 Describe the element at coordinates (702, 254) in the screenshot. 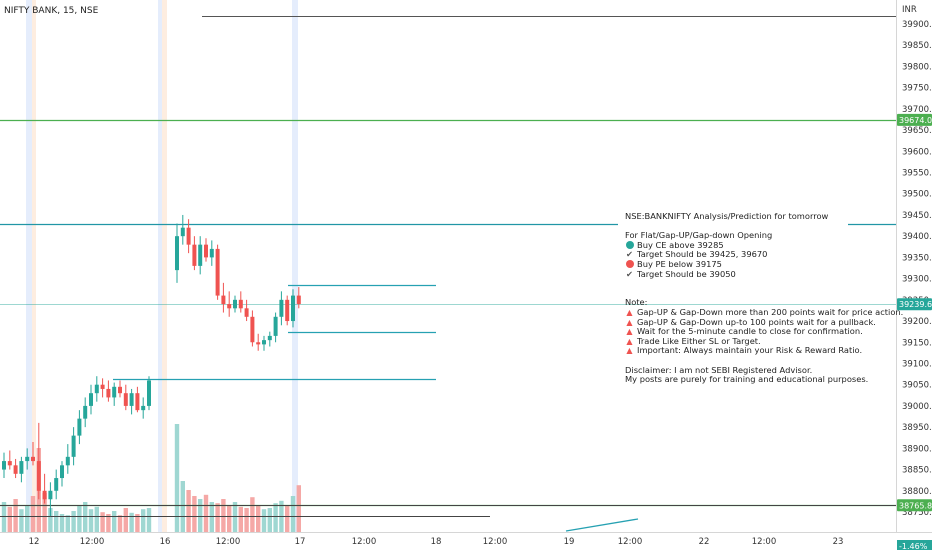

I see `target-ce-text: Target Should be 39425, 39670` at that location.